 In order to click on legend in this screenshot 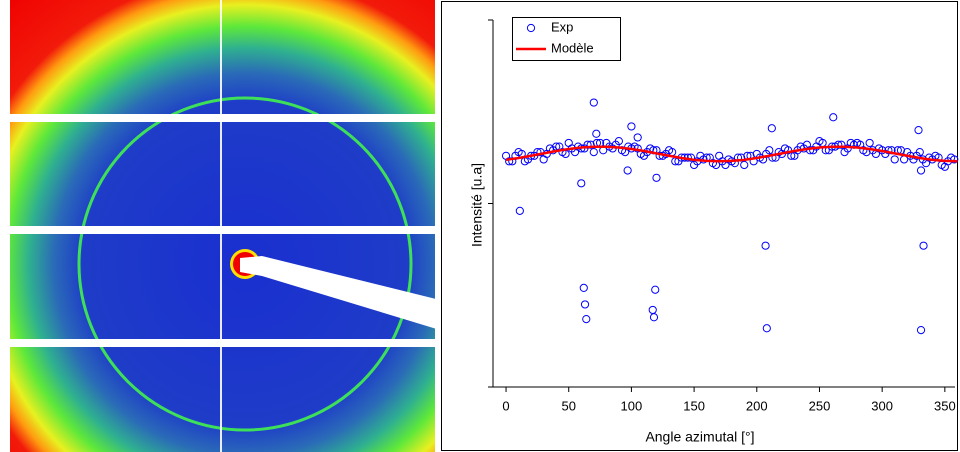, I will do `click(566, 39)`.